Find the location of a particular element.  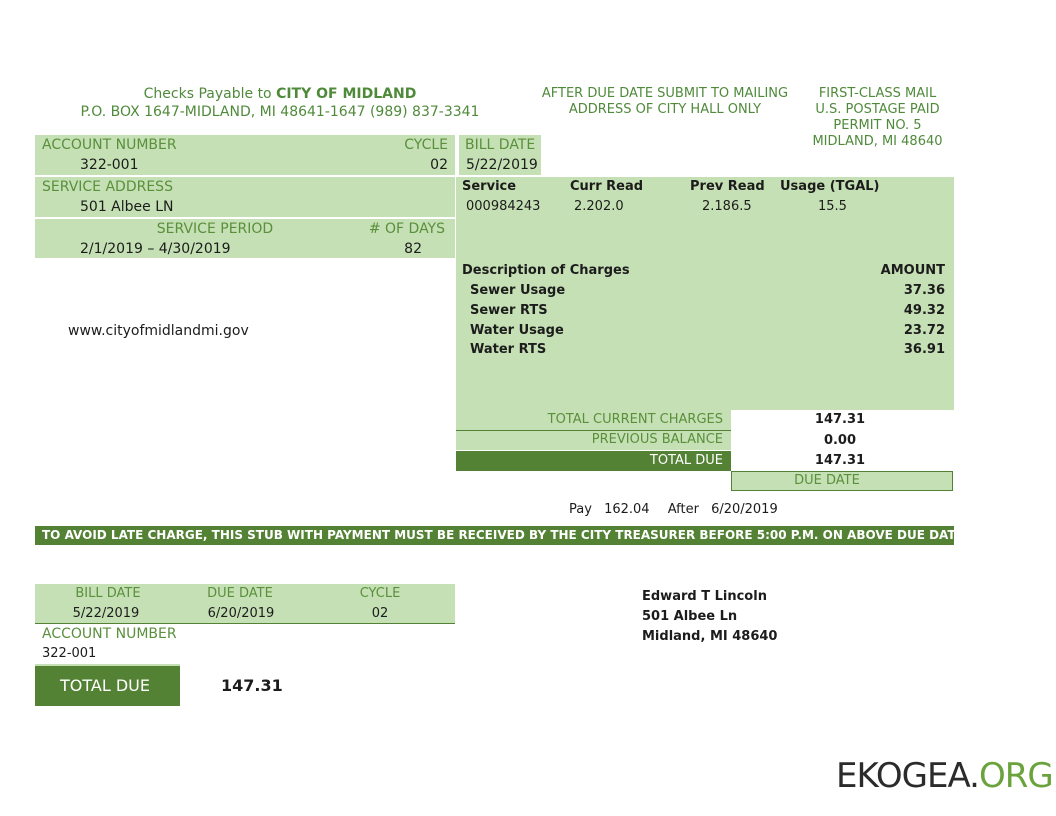

service-address-label: SERVICE ADDRESS is located at coordinates (107, 187).